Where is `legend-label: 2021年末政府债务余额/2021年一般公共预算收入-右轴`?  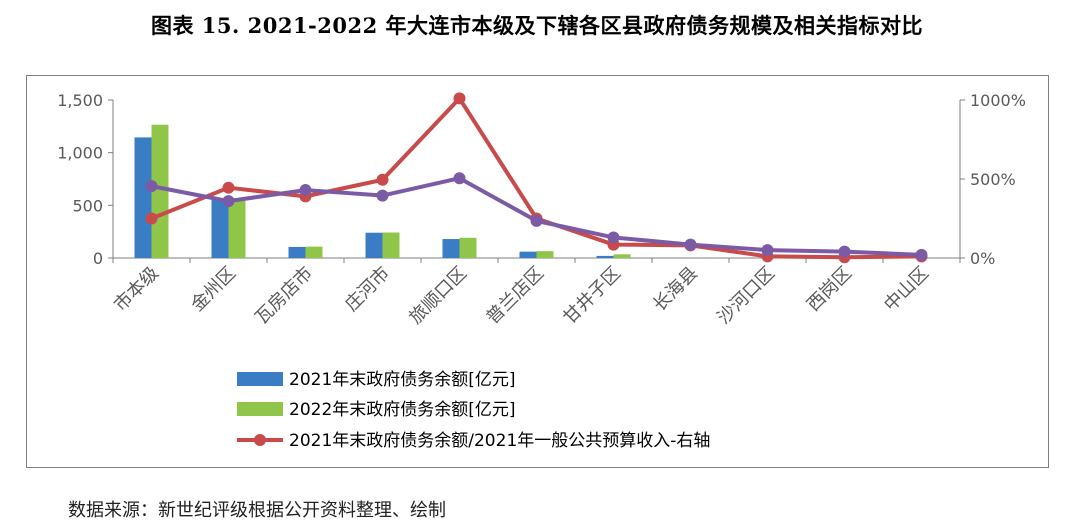
legend-label: 2021年末政府债务余额/2021年一般公共预算收入-右轴 is located at coordinates (499, 441).